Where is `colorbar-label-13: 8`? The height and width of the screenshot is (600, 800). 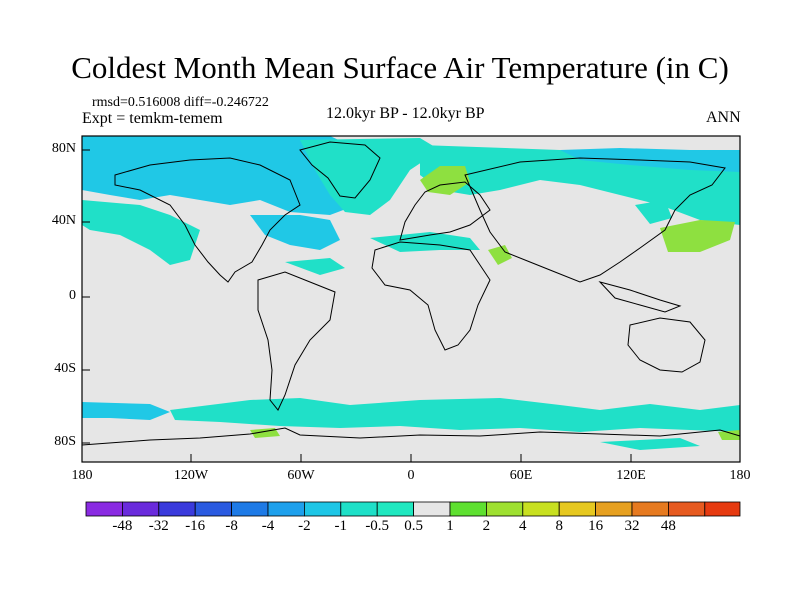 colorbar-label-13: 8 is located at coordinates (559, 526).